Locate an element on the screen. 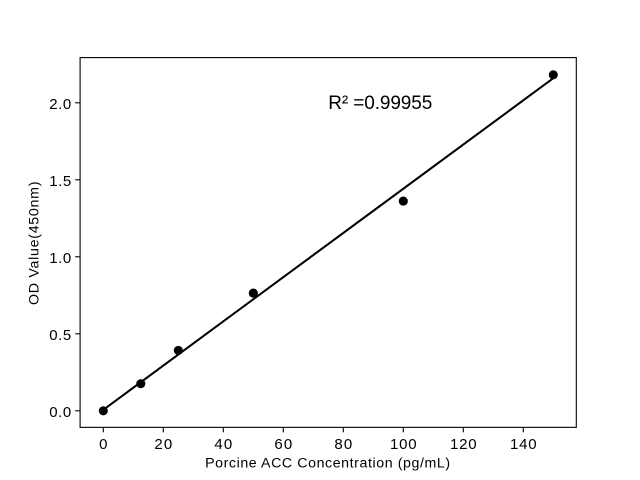 This screenshot has height=480, width=640. svg-text: 140 is located at coordinates (523, 444).